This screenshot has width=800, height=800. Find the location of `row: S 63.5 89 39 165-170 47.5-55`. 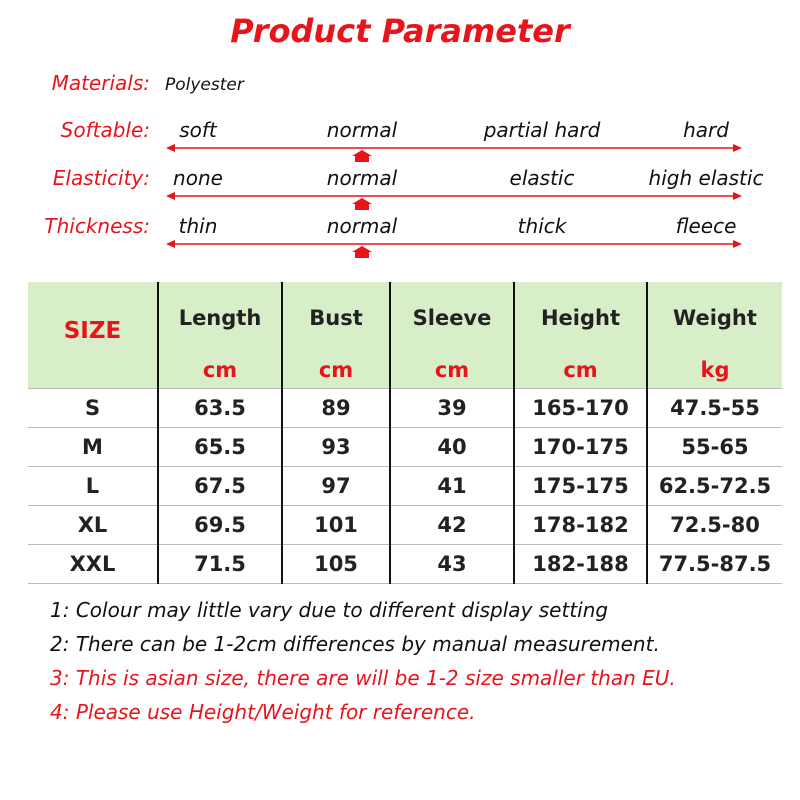

row: S 63.5 89 39 165-170 47.5-55 is located at coordinates (405, 408).